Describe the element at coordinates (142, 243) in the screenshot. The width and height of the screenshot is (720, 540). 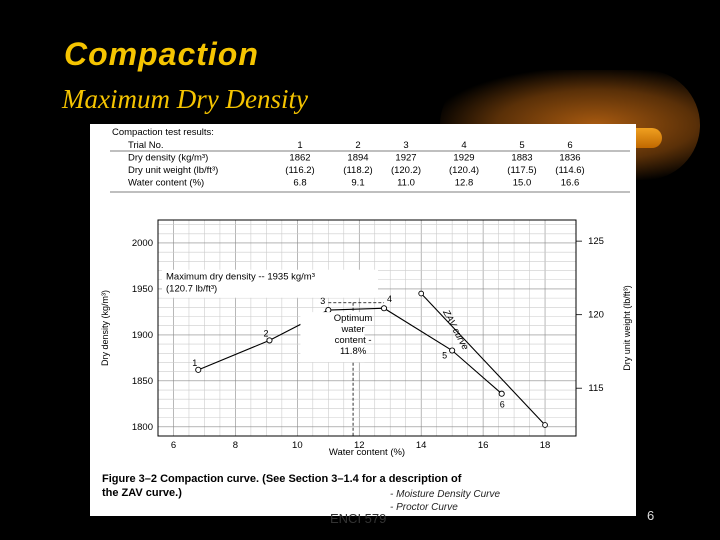
I see `y-tick-label: 2000` at that location.